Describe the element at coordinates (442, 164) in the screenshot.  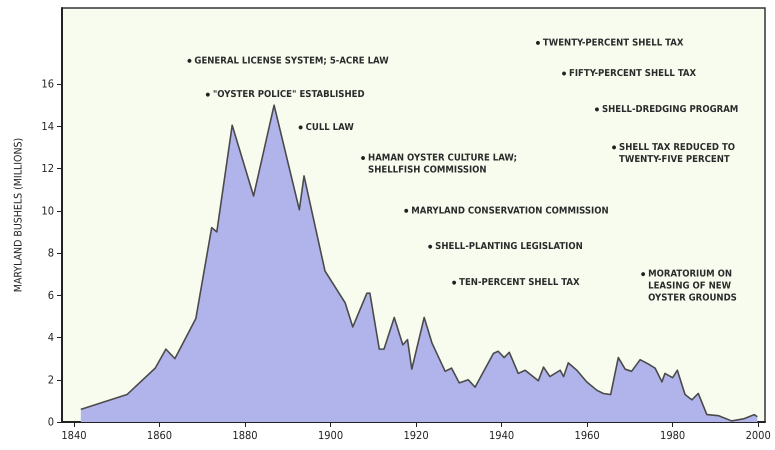
I see `annotation: HAMAN OYSTER CULTURE LAW; SHELLFISH COMMISSION` at that location.